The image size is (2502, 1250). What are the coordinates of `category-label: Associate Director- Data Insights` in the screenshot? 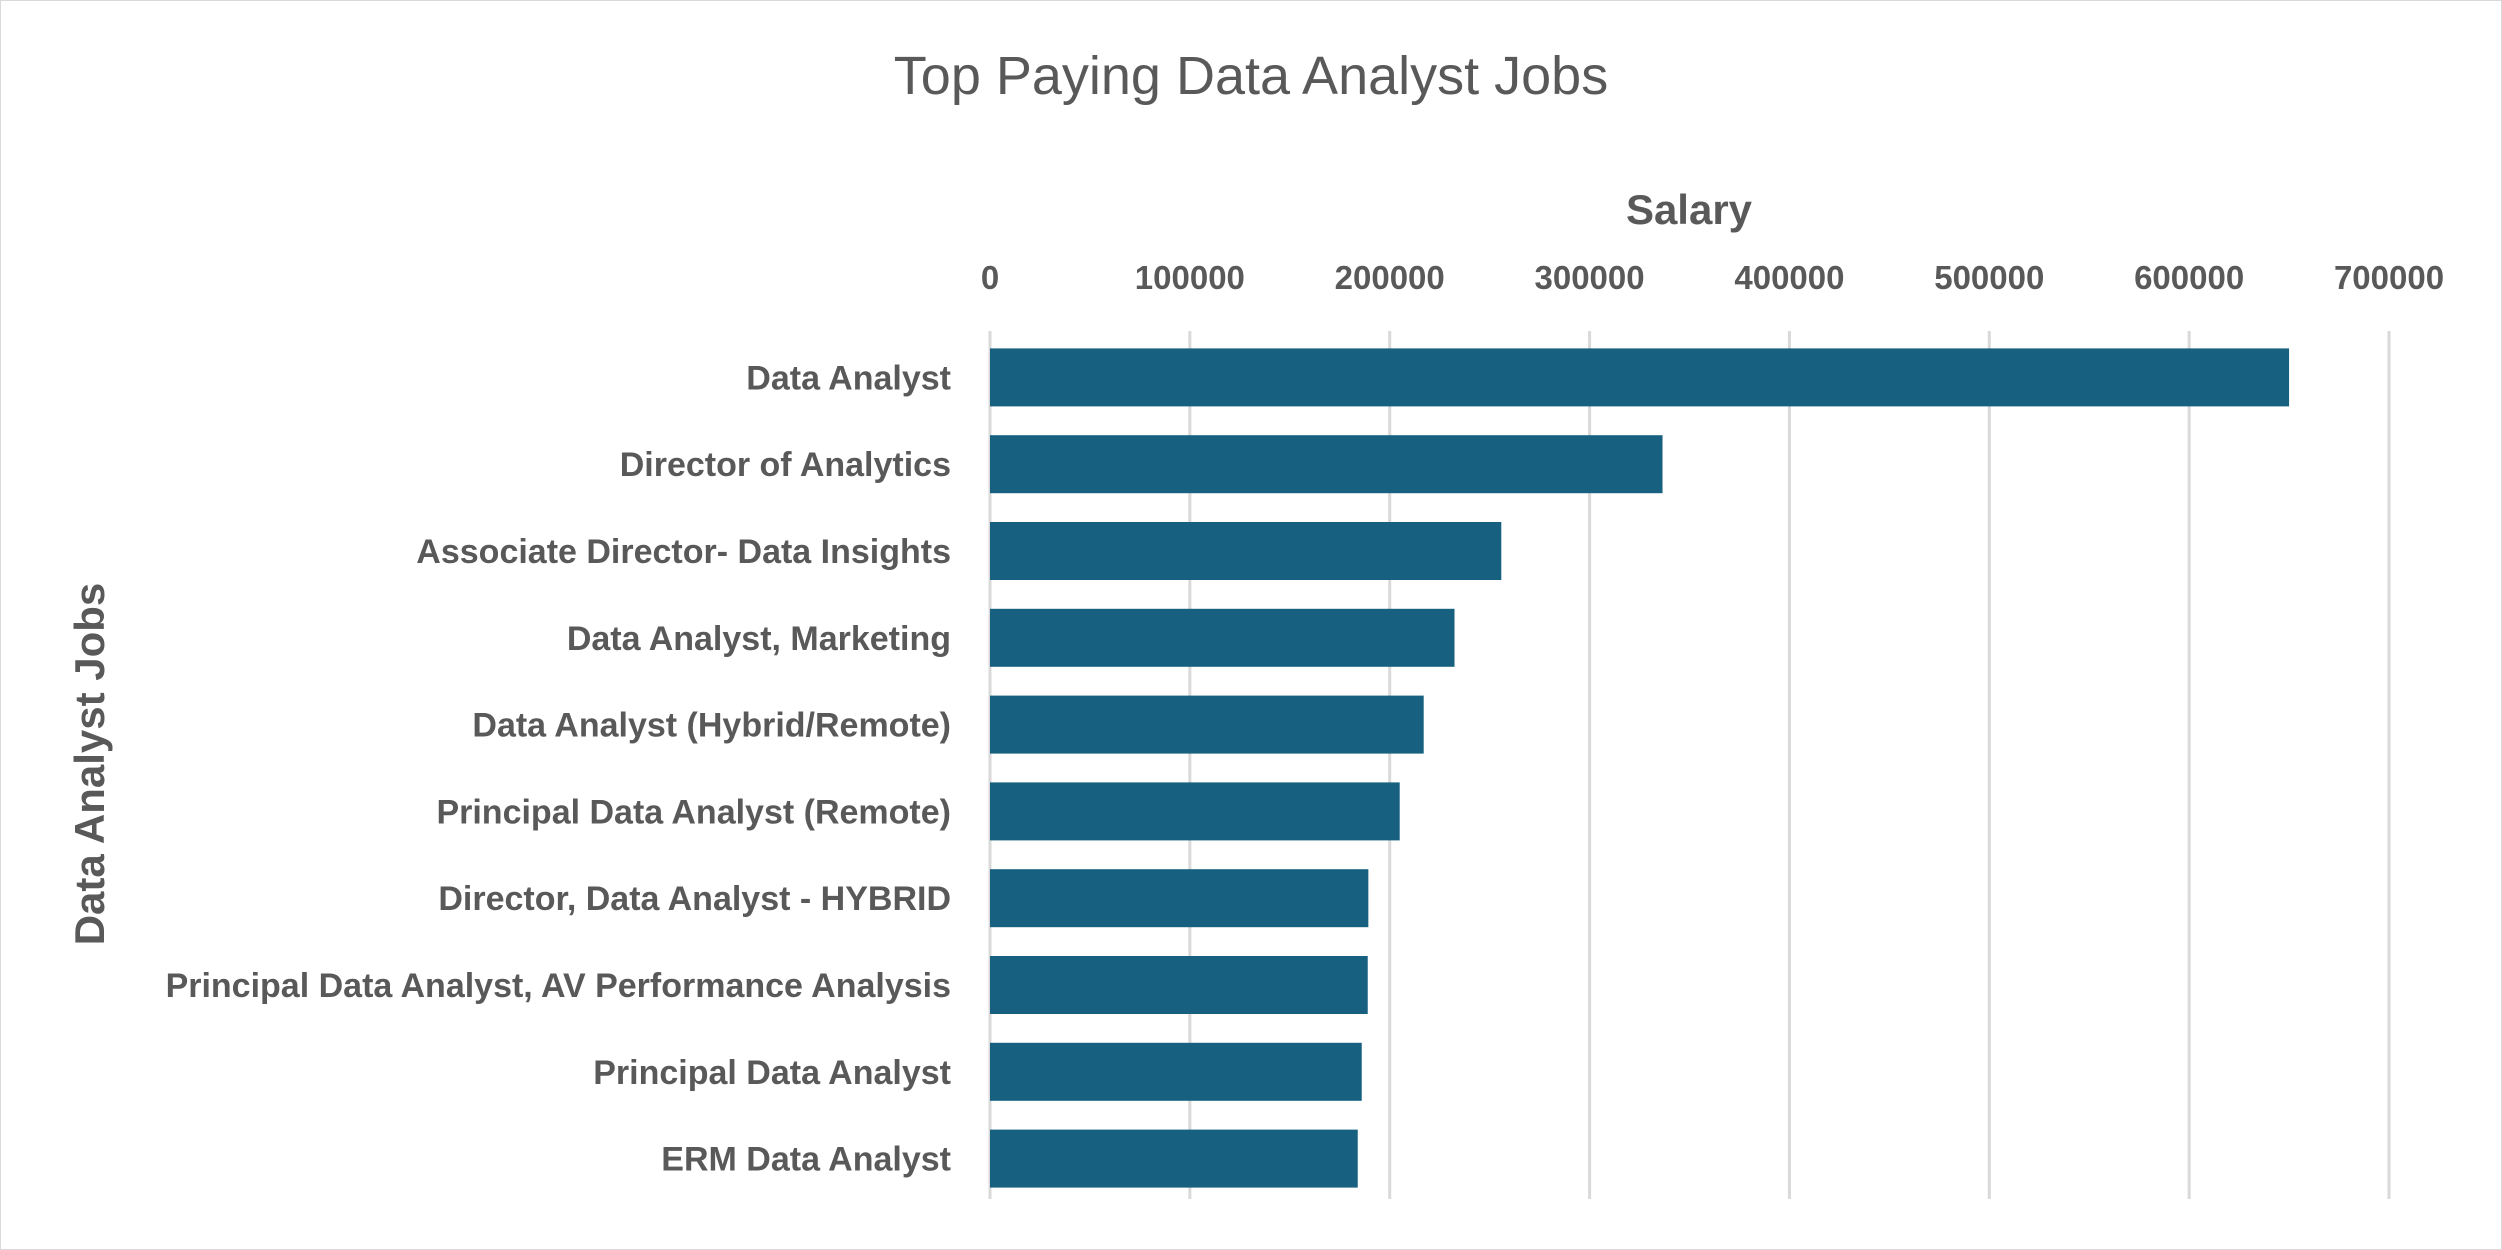 It's located at (683, 552).